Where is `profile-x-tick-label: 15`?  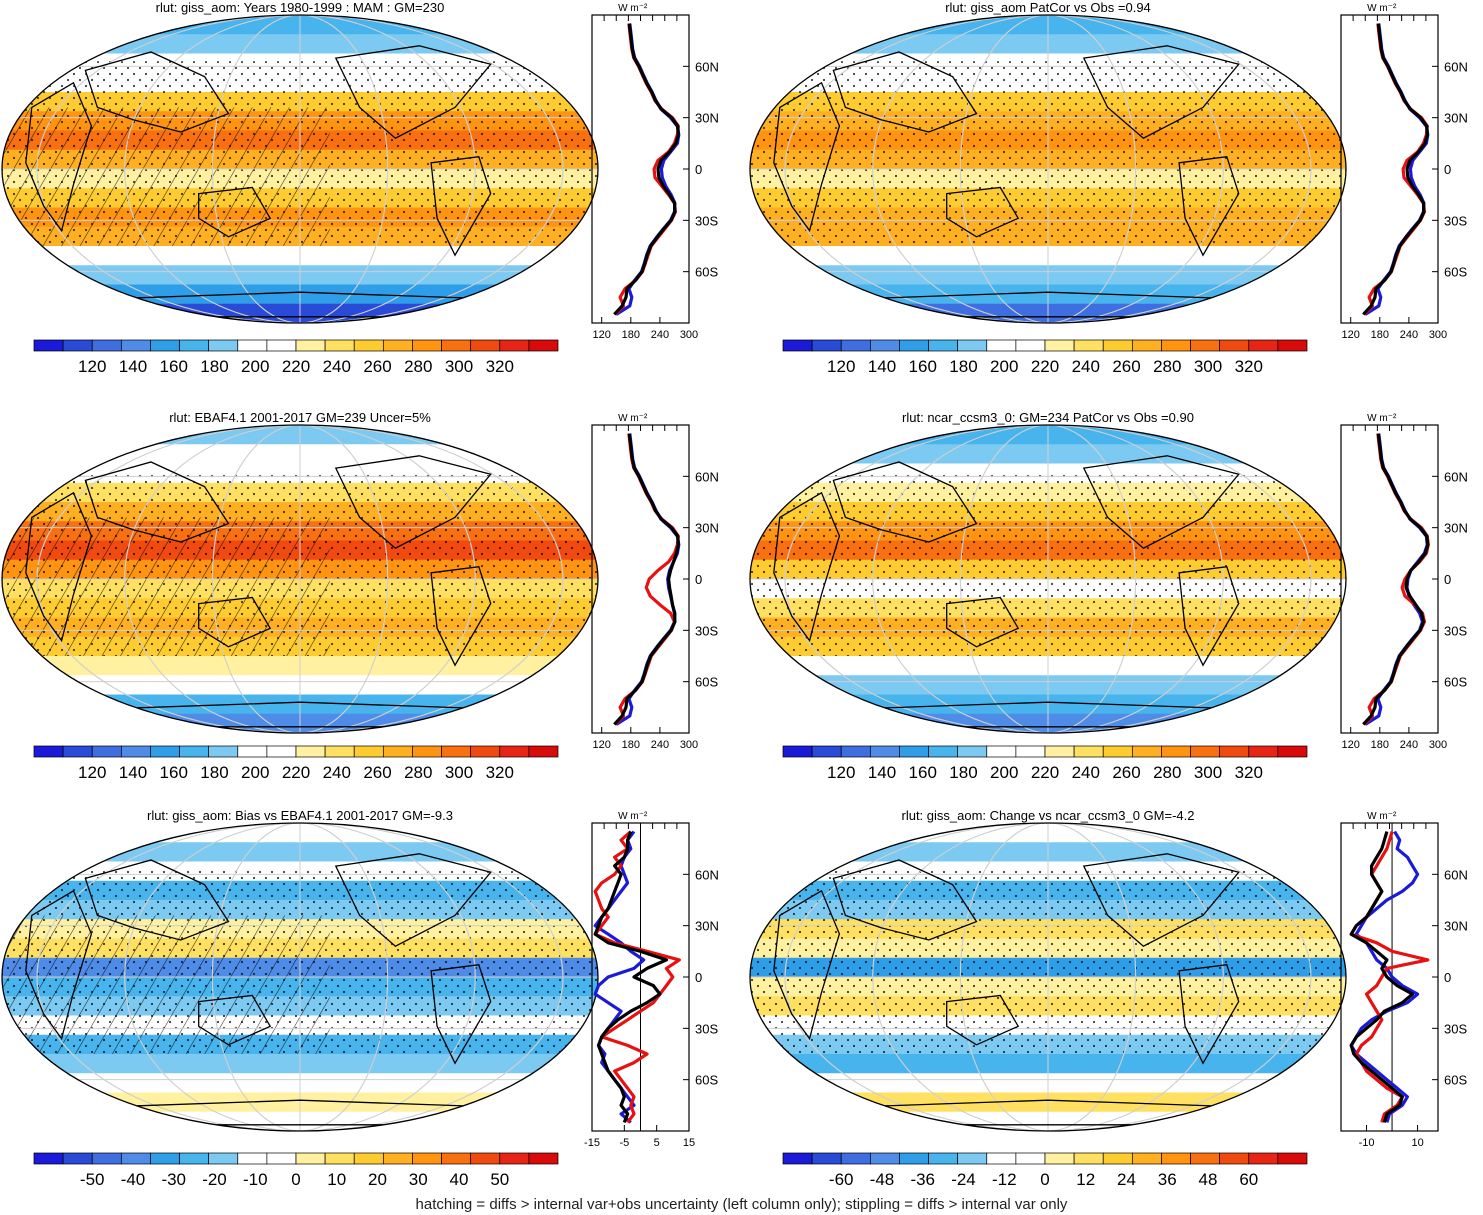
profile-x-tick-label: 15 is located at coordinates (689, 1143).